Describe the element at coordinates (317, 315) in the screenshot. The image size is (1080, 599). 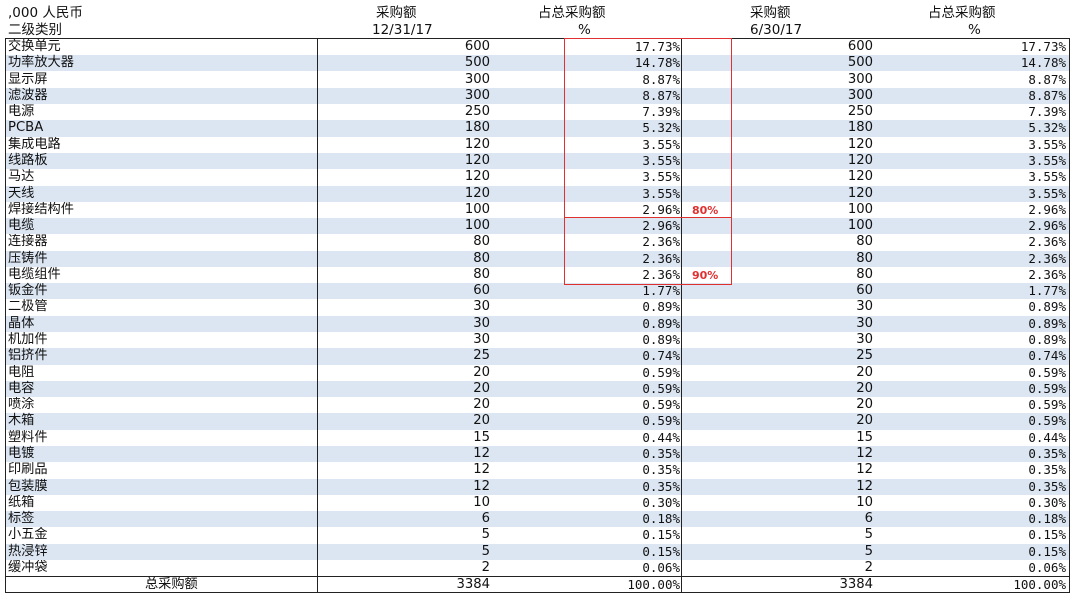
I see `col-divider` at that location.